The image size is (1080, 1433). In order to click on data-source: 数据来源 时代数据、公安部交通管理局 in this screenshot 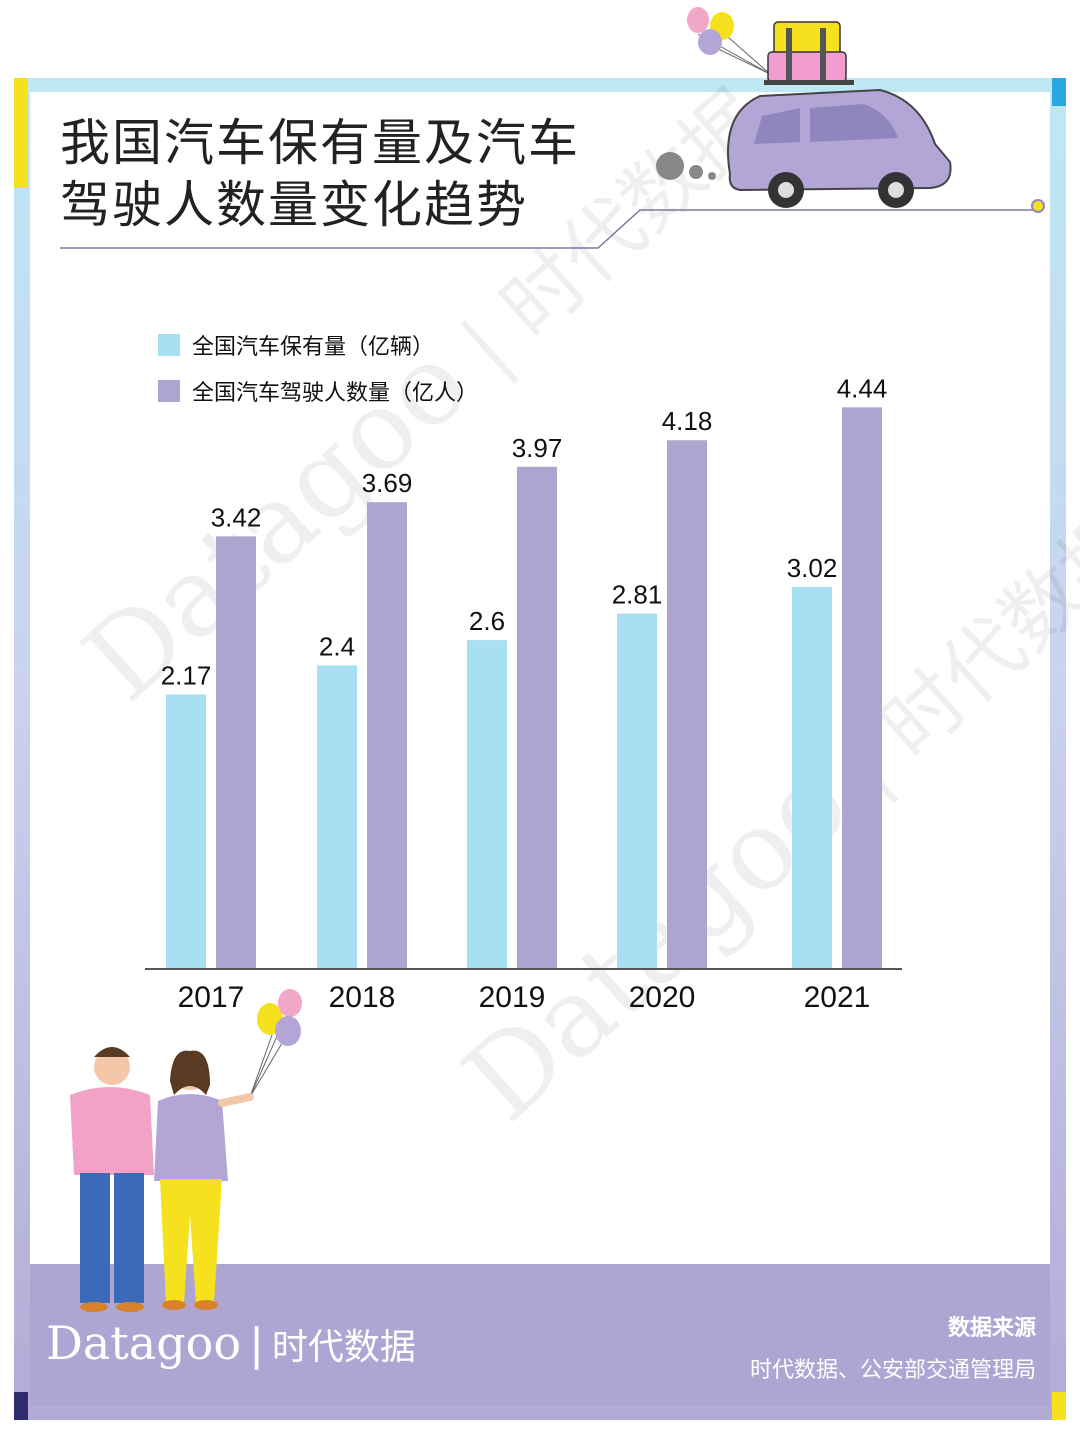, I will do `click(893, 1347)`.